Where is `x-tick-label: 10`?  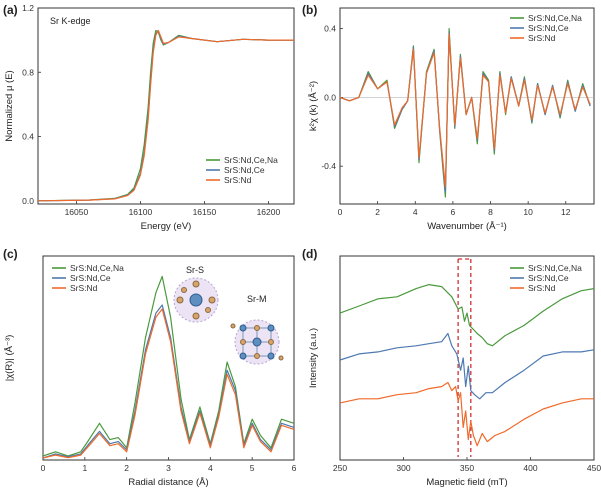
x-tick-label: 10 is located at coordinates (528, 212).